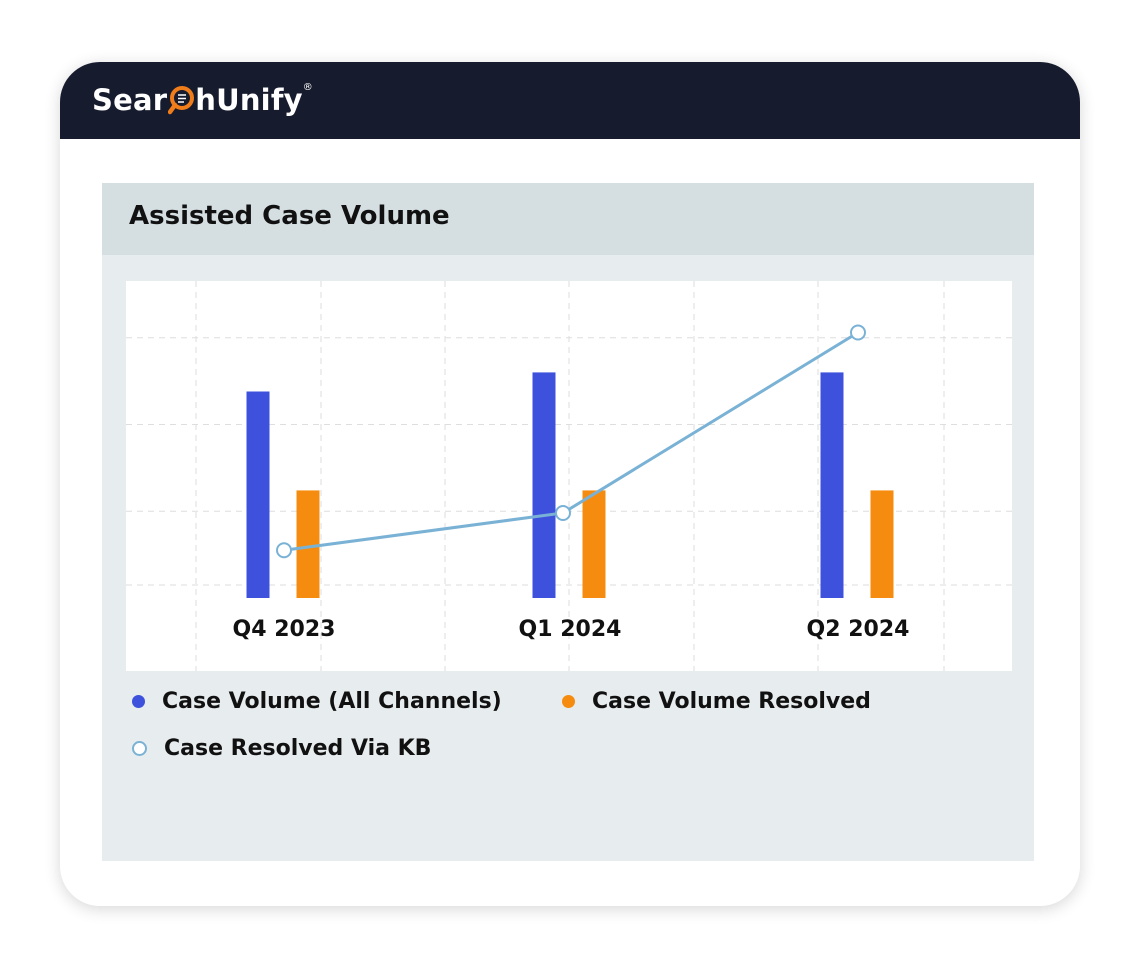 The height and width of the screenshot is (964, 1140). Describe the element at coordinates (568, 219) in the screenshot. I see `panel-title-bar: Assisted Case Volume` at that location.